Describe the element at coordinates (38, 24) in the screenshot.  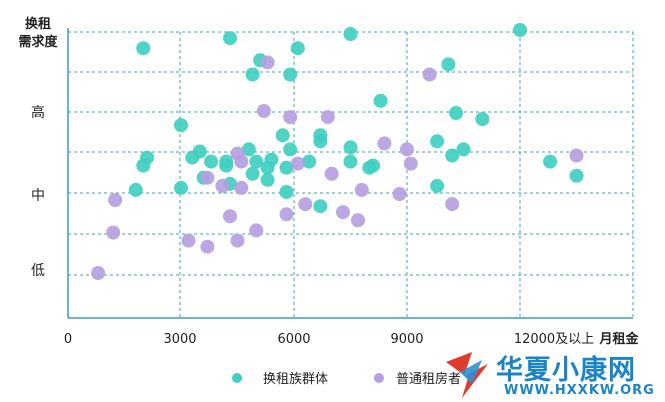
I see `y-axis-title-line1: 换租` at that location.